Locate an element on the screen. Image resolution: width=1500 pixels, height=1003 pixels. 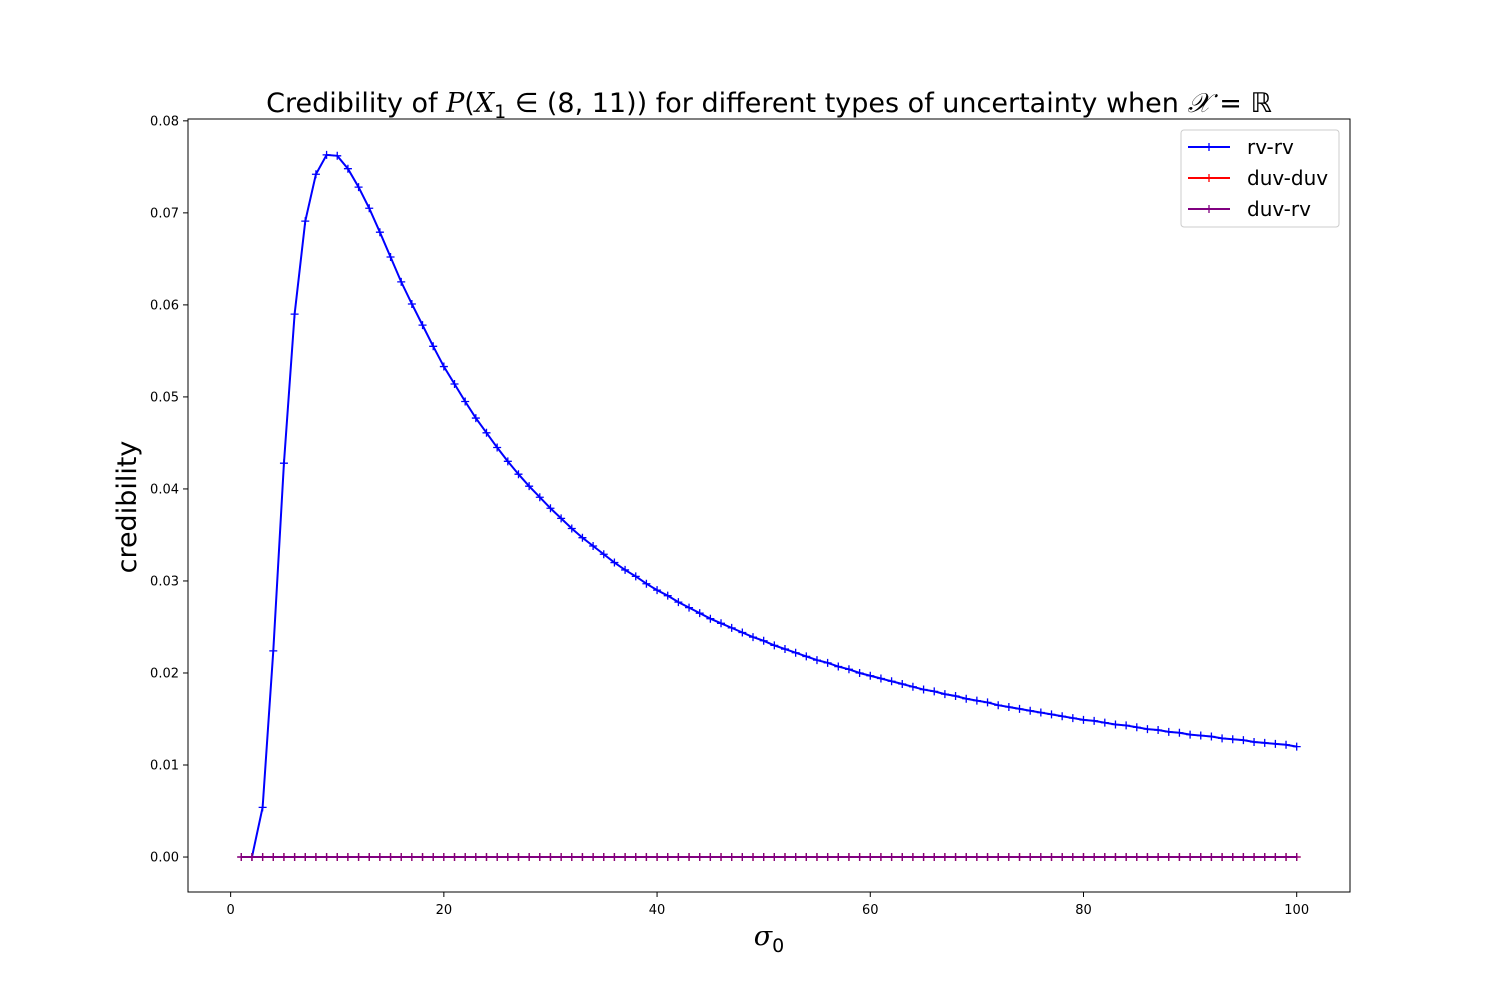
legend-entry-rv-rv: rv-rv is located at coordinates (1241, 147).